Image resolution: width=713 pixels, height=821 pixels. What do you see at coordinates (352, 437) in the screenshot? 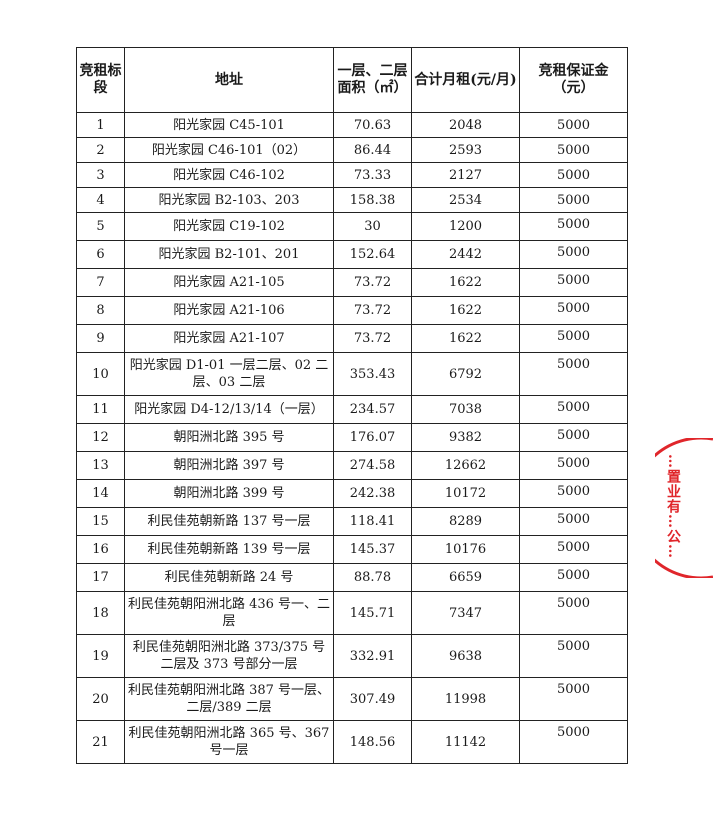
I see `table-row: 12 朝阳洲北路 395 号 176.07 9382 5000` at bounding box center [352, 437].